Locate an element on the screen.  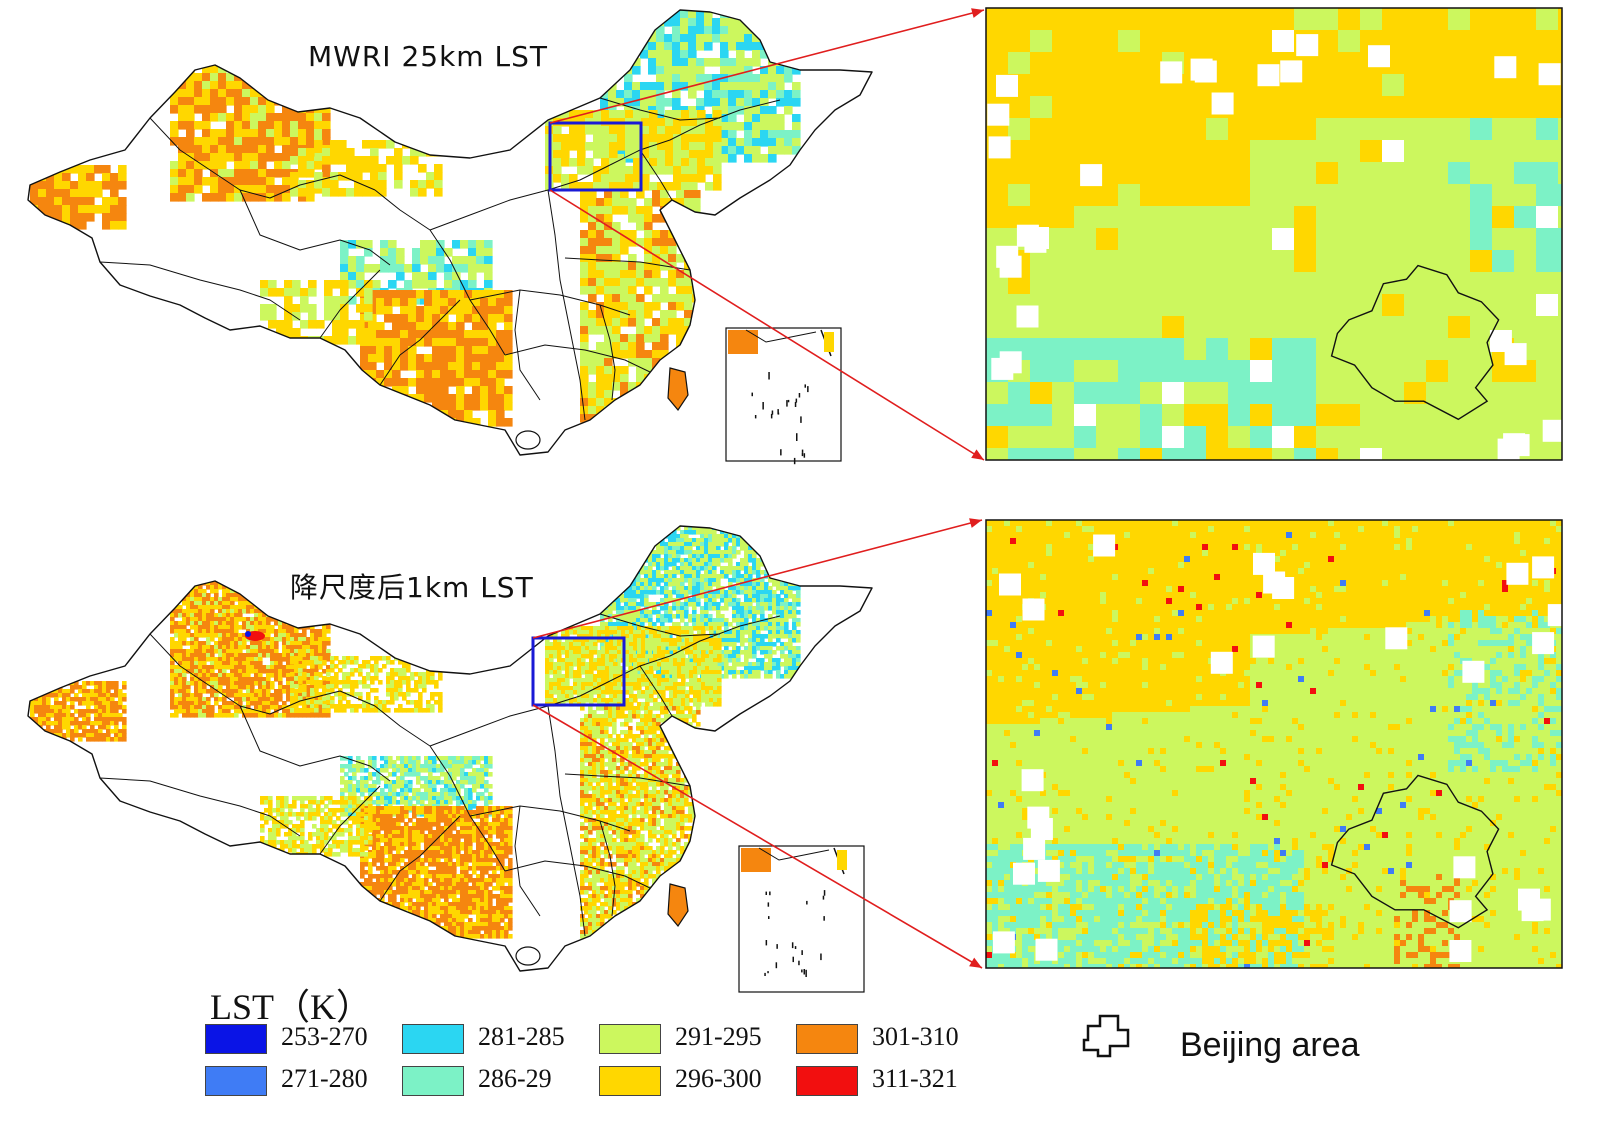
bottom-map-title: 降尺度后1km LST is located at coordinates (412, 587).